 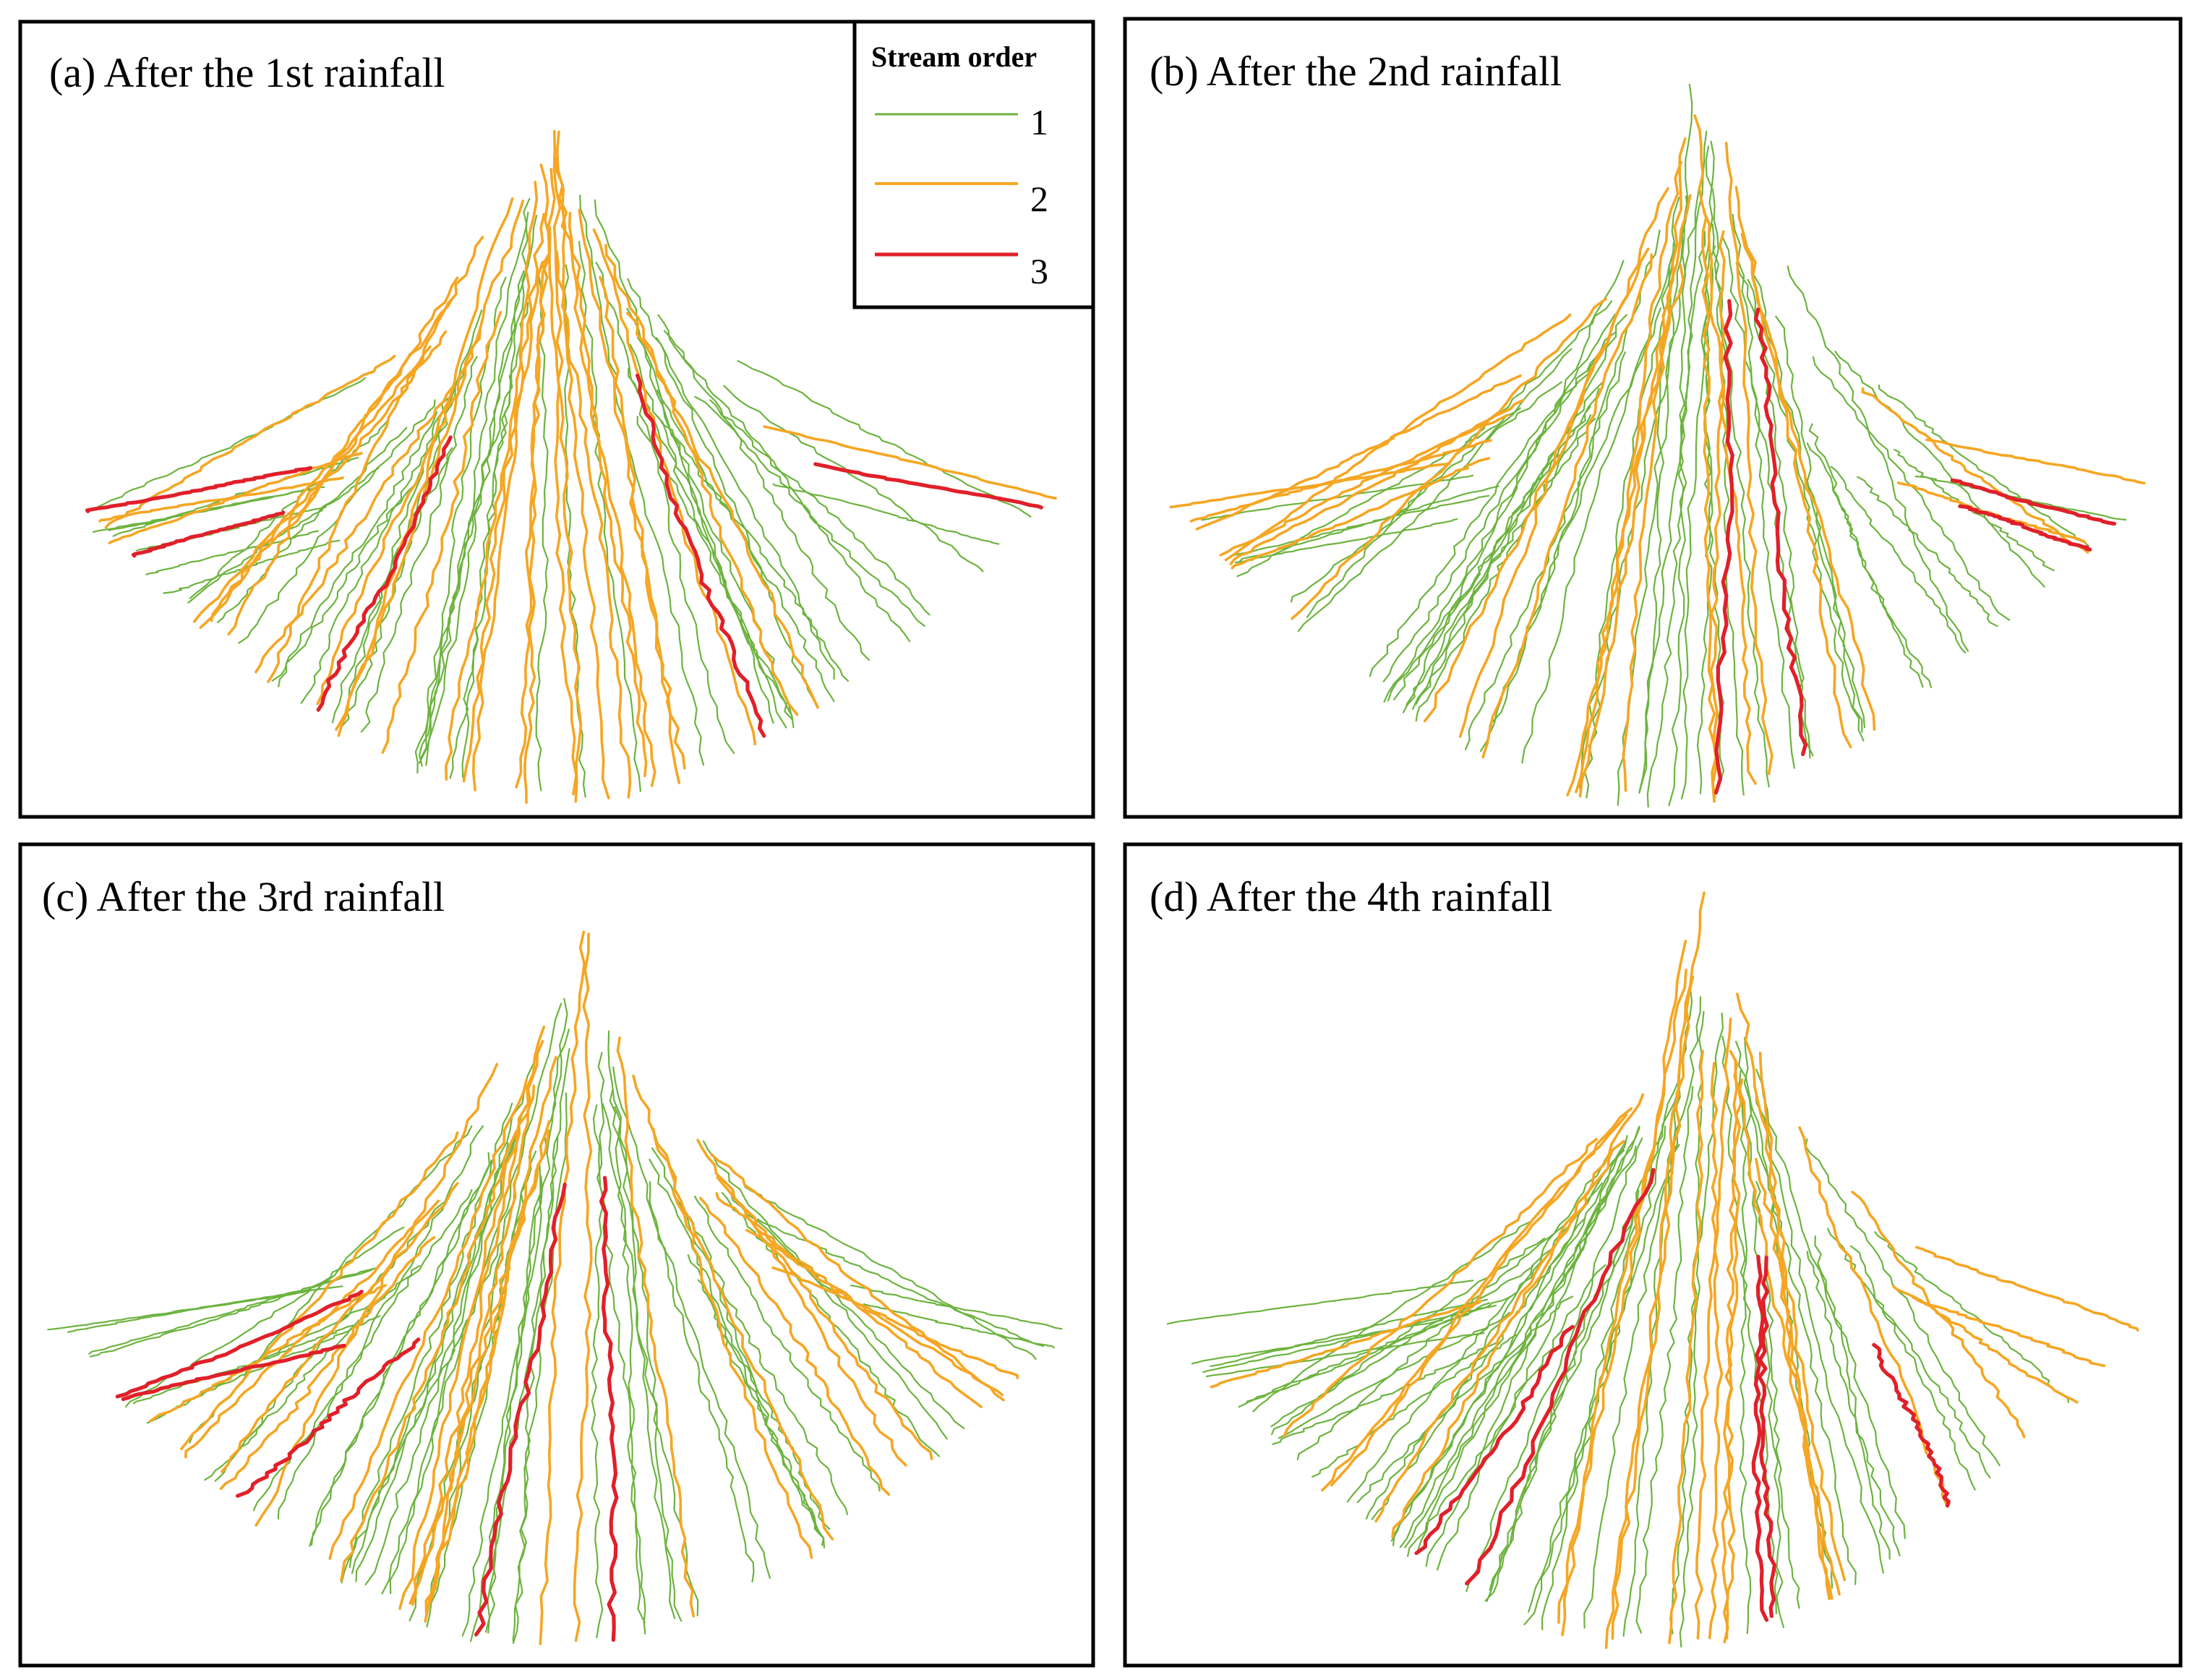 What do you see at coordinates (973, 164) in the screenshot?
I see `legend: Stream order 1 2 3` at bounding box center [973, 164].